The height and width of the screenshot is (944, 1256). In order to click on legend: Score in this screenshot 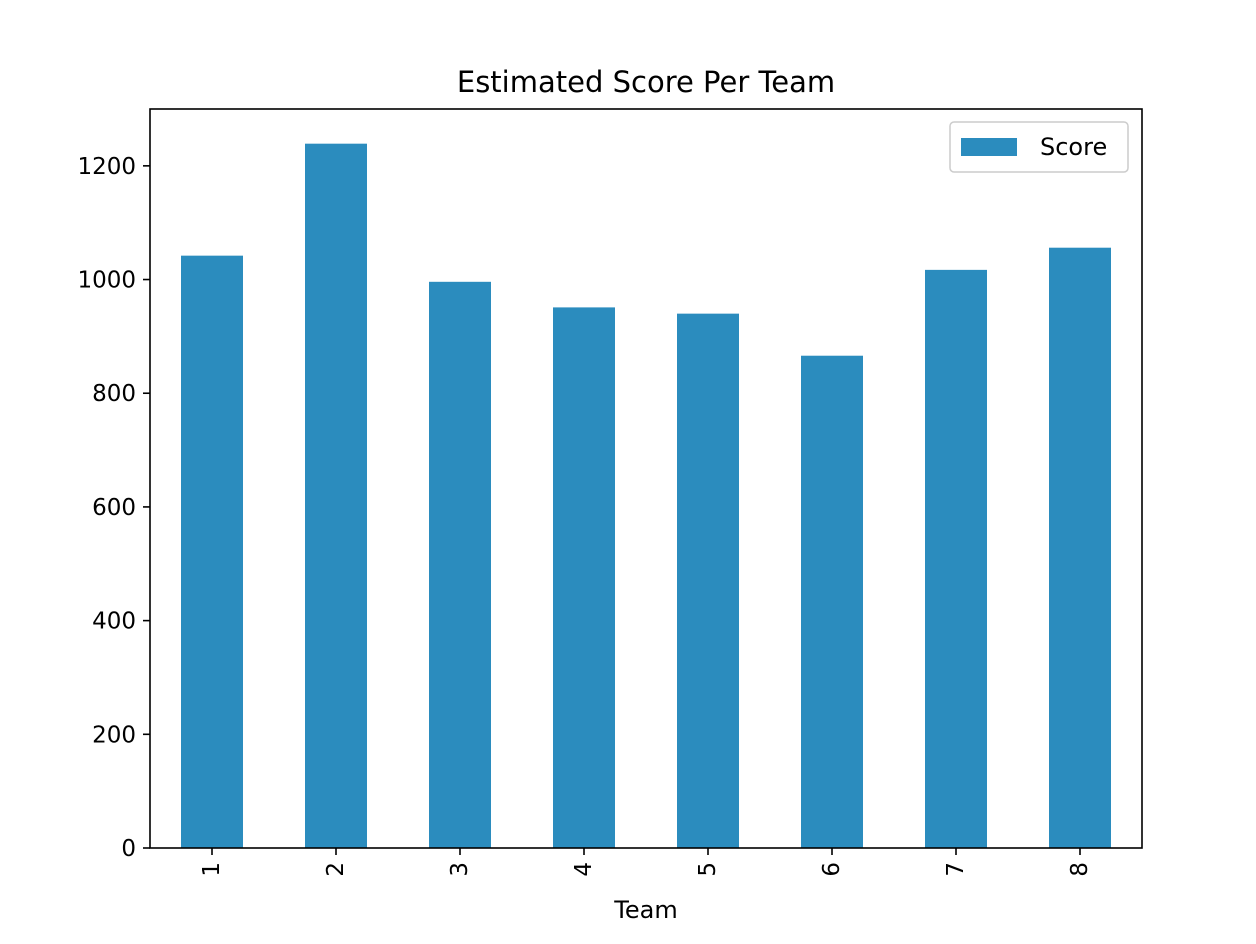, I will do `click(1039, 147)`.